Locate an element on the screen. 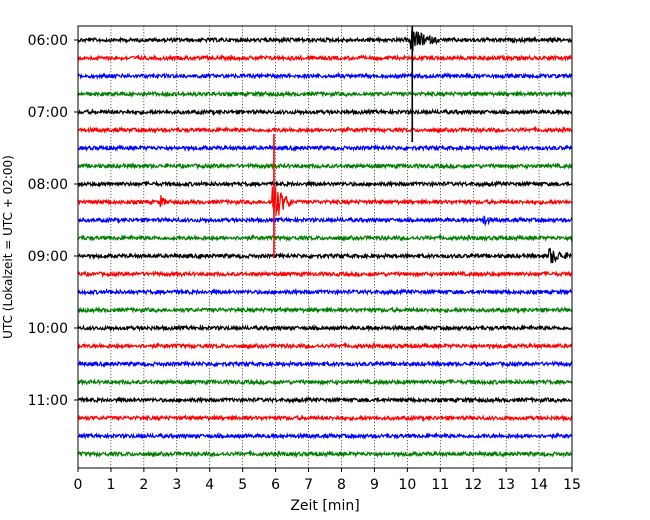  x-tick-label: 3 is located at coordinates (176, 485).